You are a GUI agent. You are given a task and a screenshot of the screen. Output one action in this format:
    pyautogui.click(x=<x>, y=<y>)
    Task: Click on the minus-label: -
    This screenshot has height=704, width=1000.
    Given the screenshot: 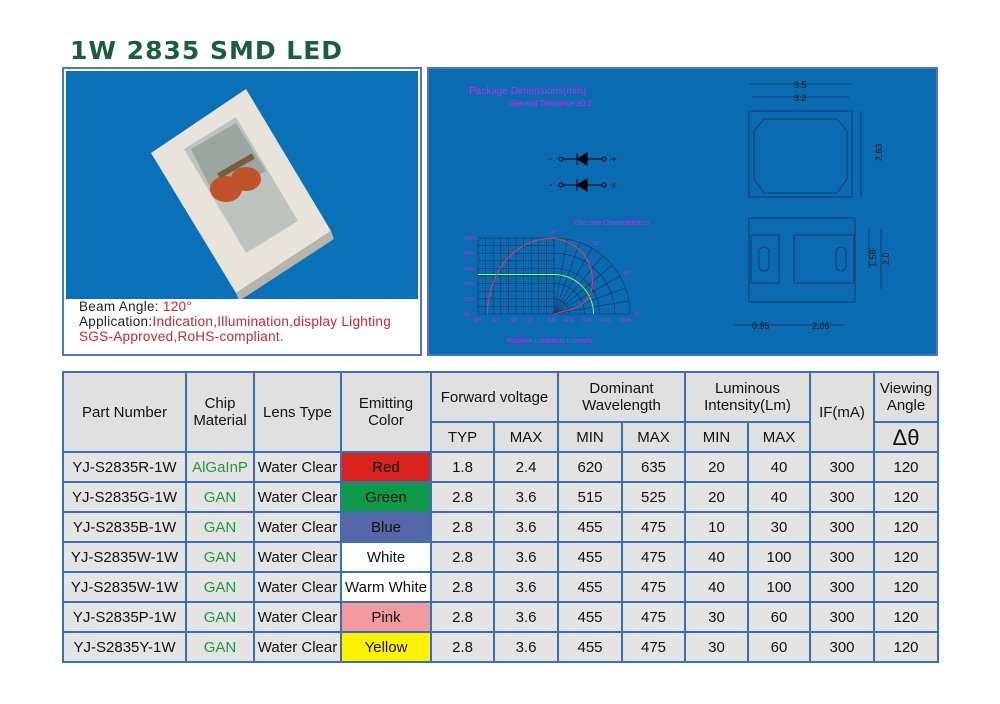 What is the action you would take?
    pyautogui.click(x=550, y=159)
    